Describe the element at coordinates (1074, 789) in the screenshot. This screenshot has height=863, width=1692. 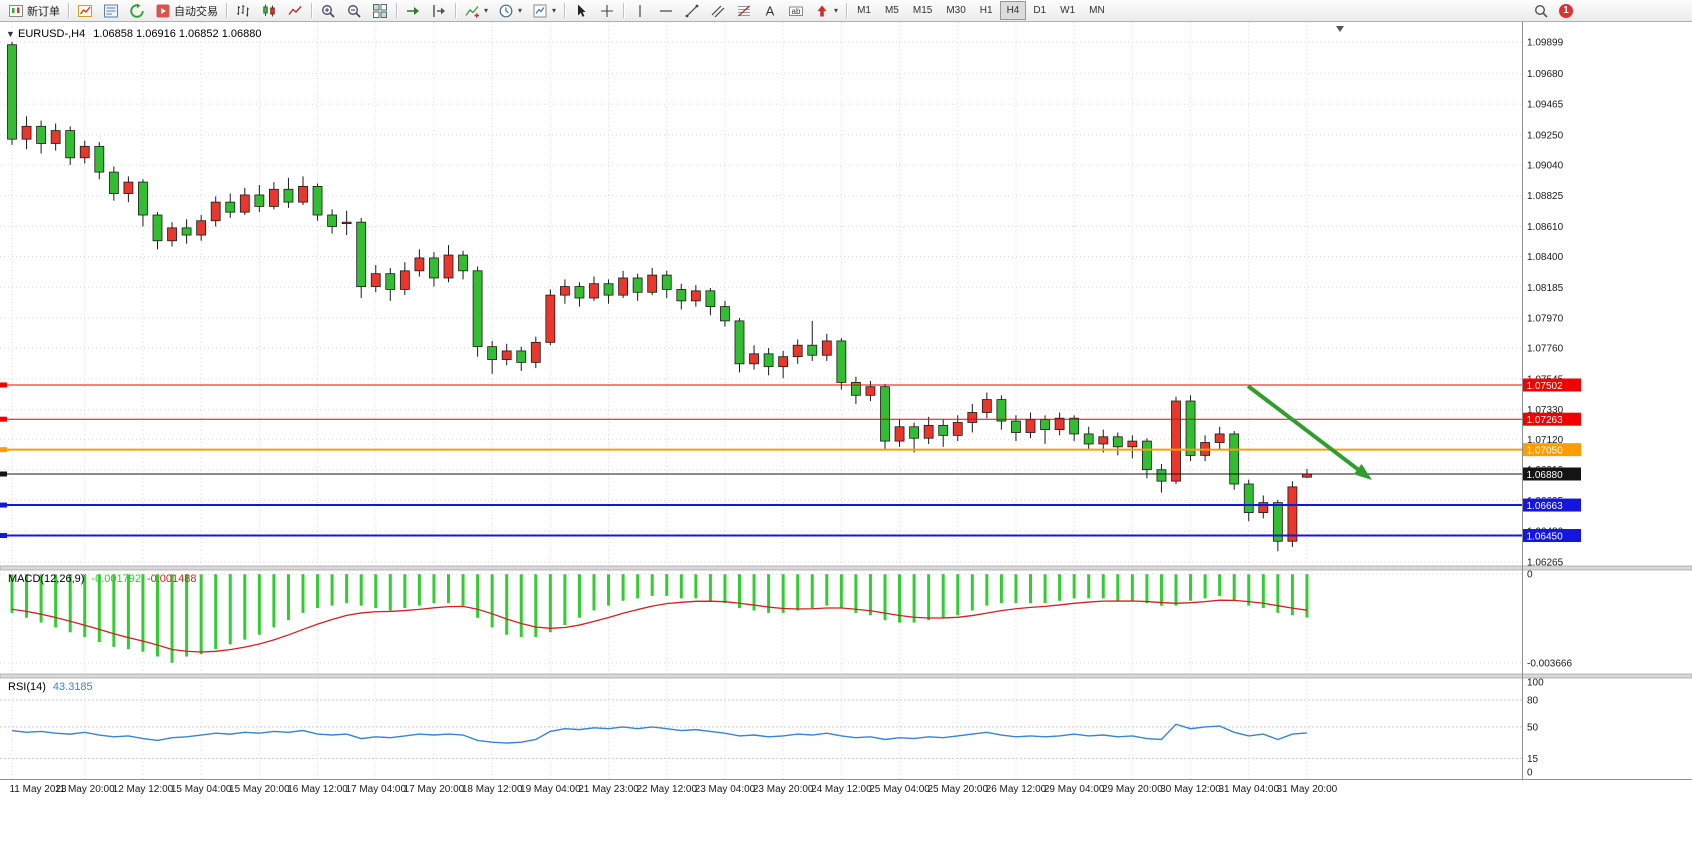
I see `time-label: 29 May 04:00` at that location.